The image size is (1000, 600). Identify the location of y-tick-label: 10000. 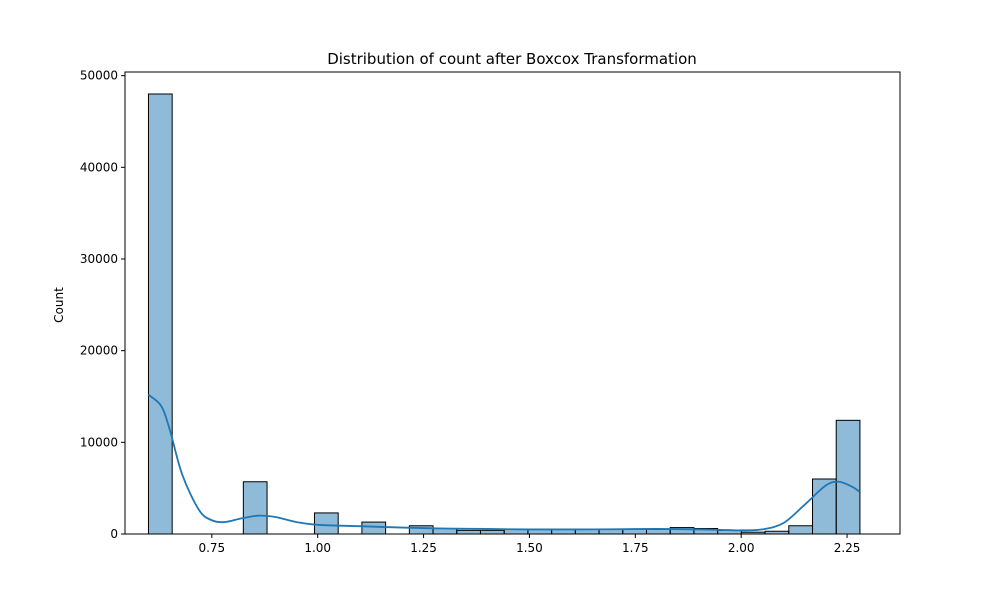
(99, 442).